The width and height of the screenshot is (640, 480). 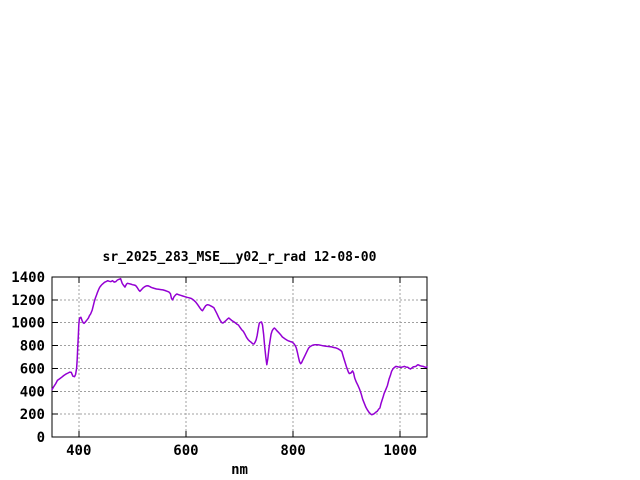 What do you see at coordinates (28, 278) in the screenshot?
I see `y-tick-label: 1400` at bounding box center [28, 278].